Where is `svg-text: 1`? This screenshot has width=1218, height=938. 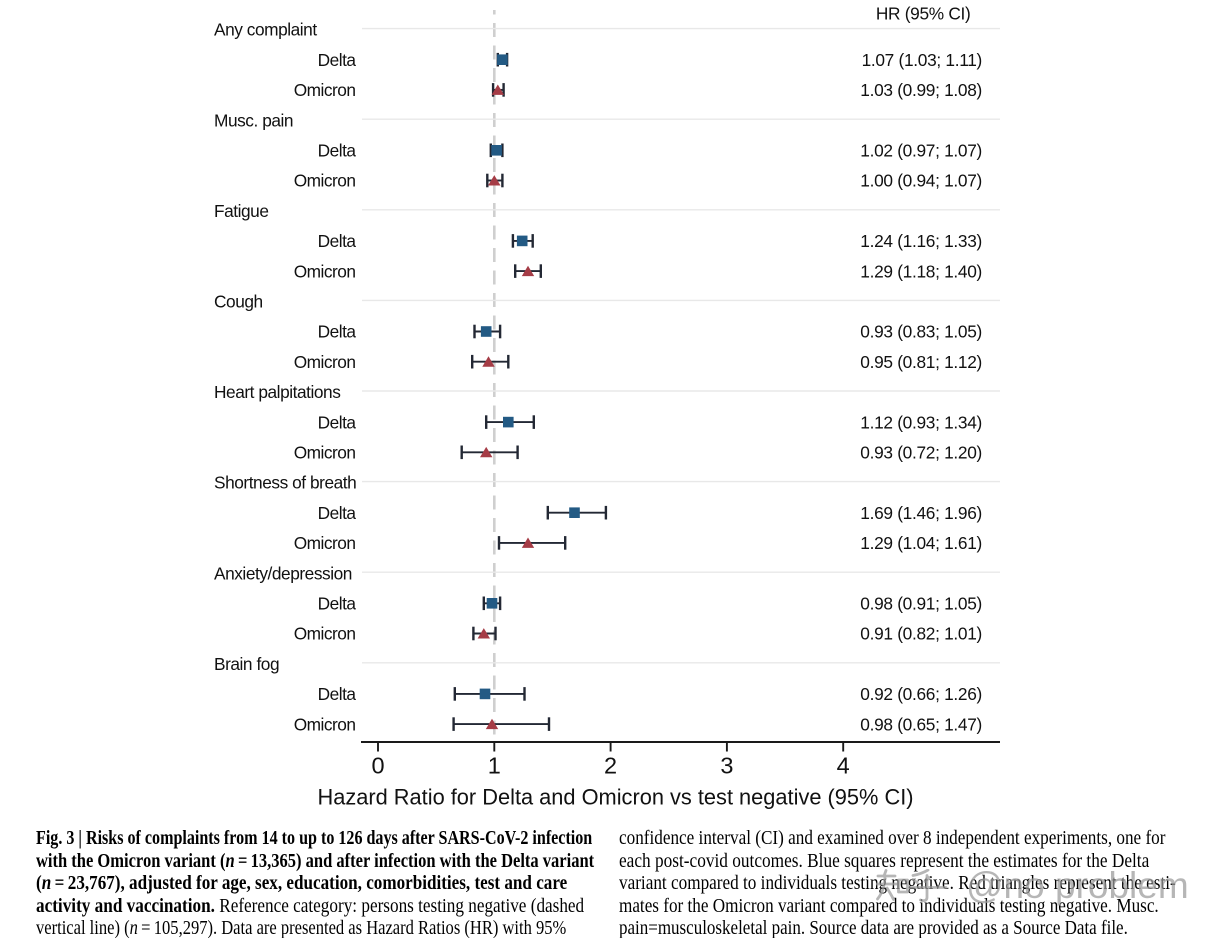 svg-text: 1 is located at coordinates (494, 766).